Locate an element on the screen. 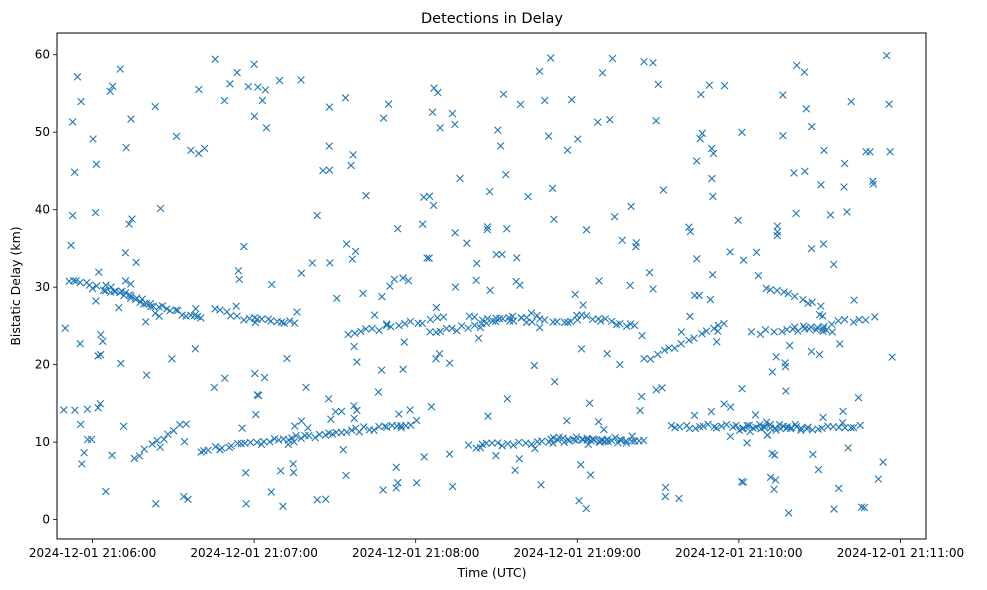 The height and width of the screenshot is (590, 987). x-tick-label: 2024-12-01 21:07:00 is located at coordinates (253, 553).